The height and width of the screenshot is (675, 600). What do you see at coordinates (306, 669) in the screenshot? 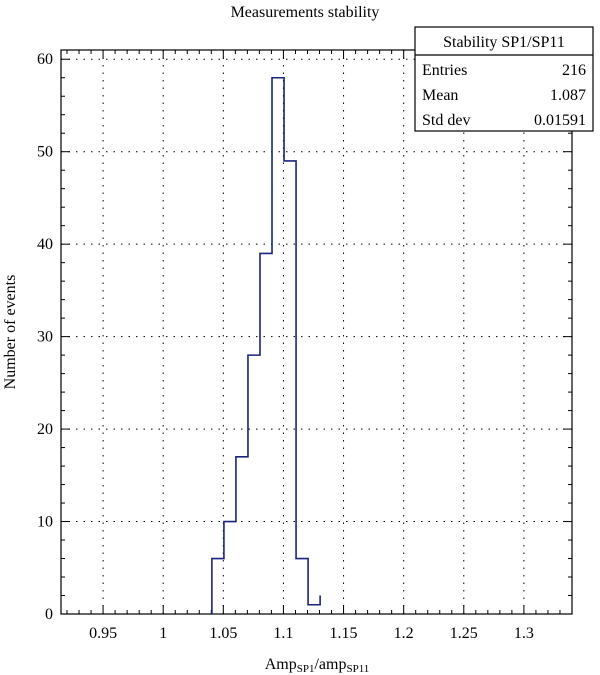
I see `x-axis-label-sub1: SP1` at bounding box center [306, 669].